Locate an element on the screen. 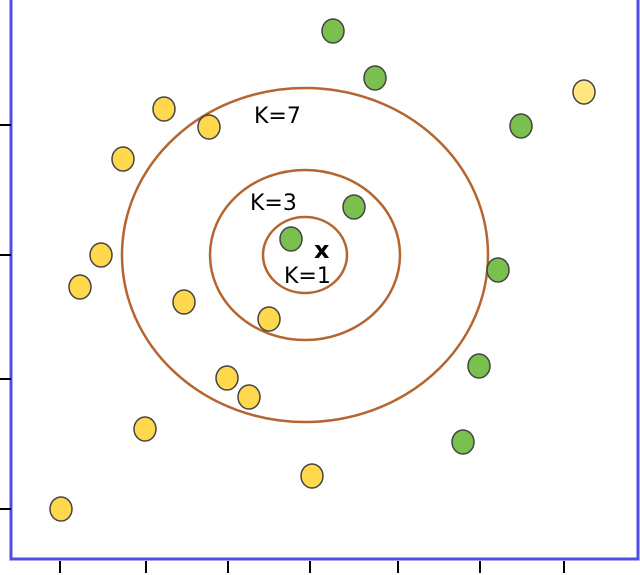 The width and height of the screenshot is (640, 575). ring-k1 is located at coordinates (305, 255).